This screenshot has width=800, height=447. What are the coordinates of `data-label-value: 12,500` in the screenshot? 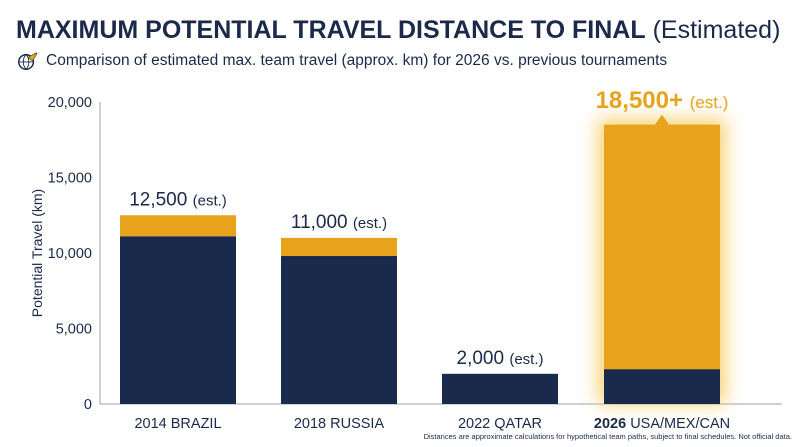 It's located at (160, 199).